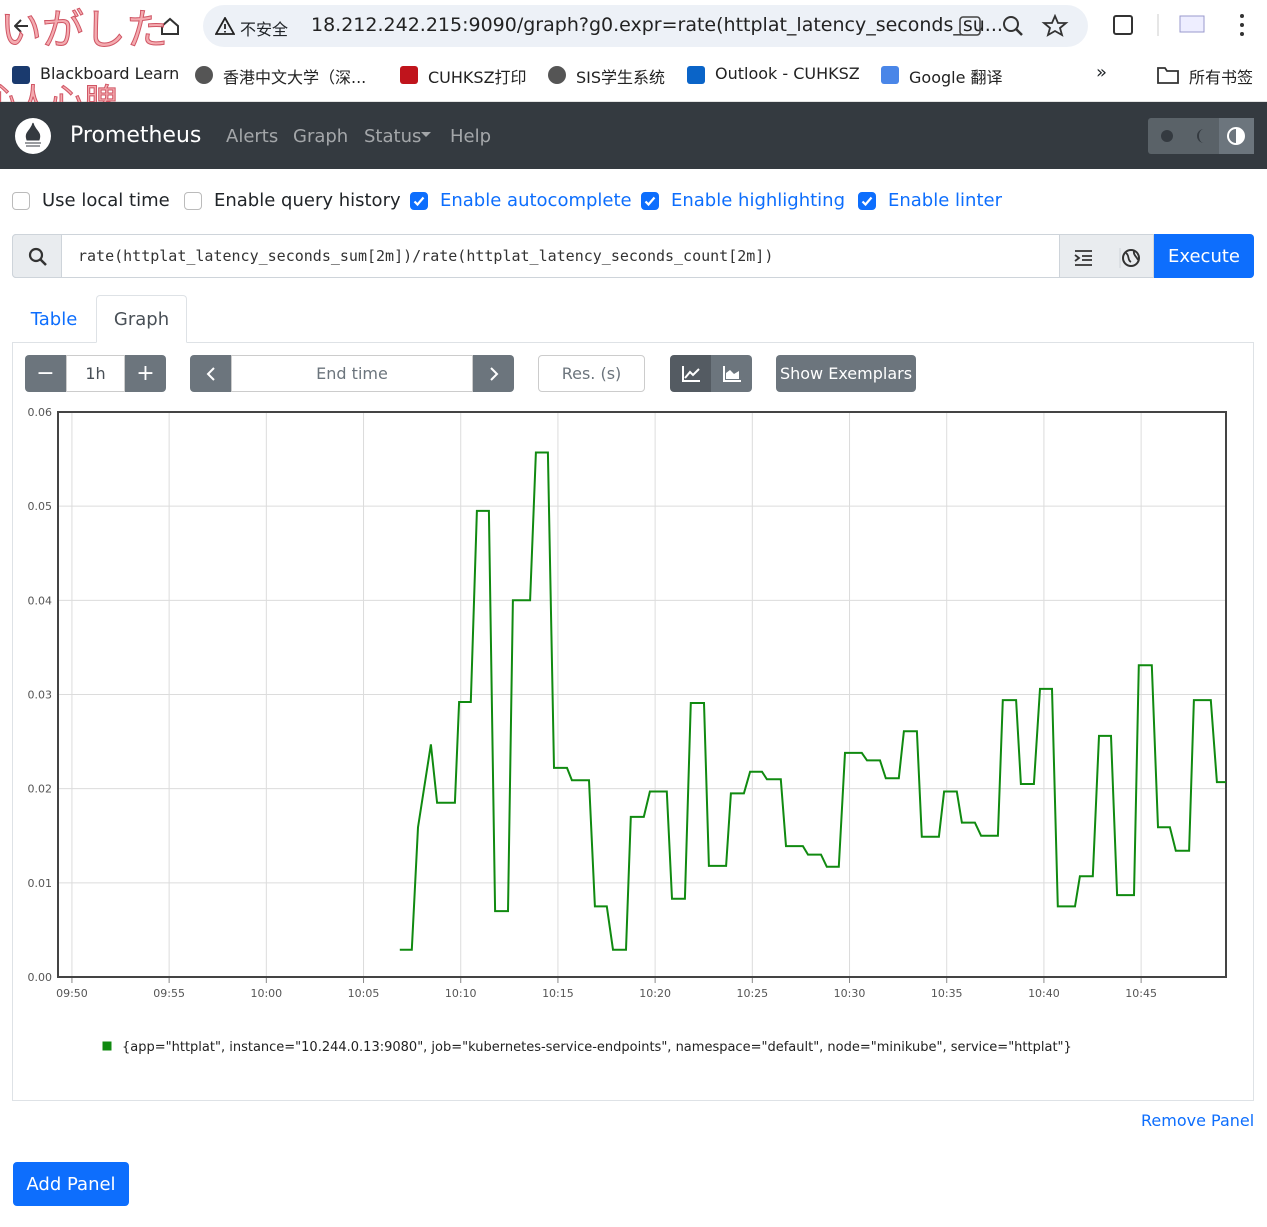 This screenshot has width=1267, height=1227. I want to click on bookmark: Blackboard Learn, so click(110, 73).